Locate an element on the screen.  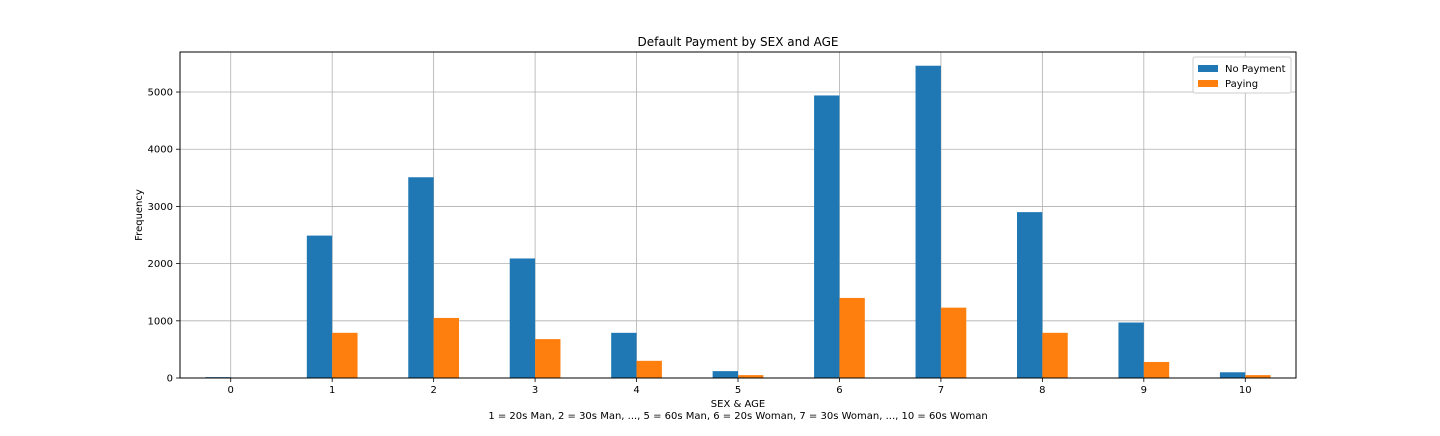
x-tick-label: 4 is located at coordinates (636, 390).